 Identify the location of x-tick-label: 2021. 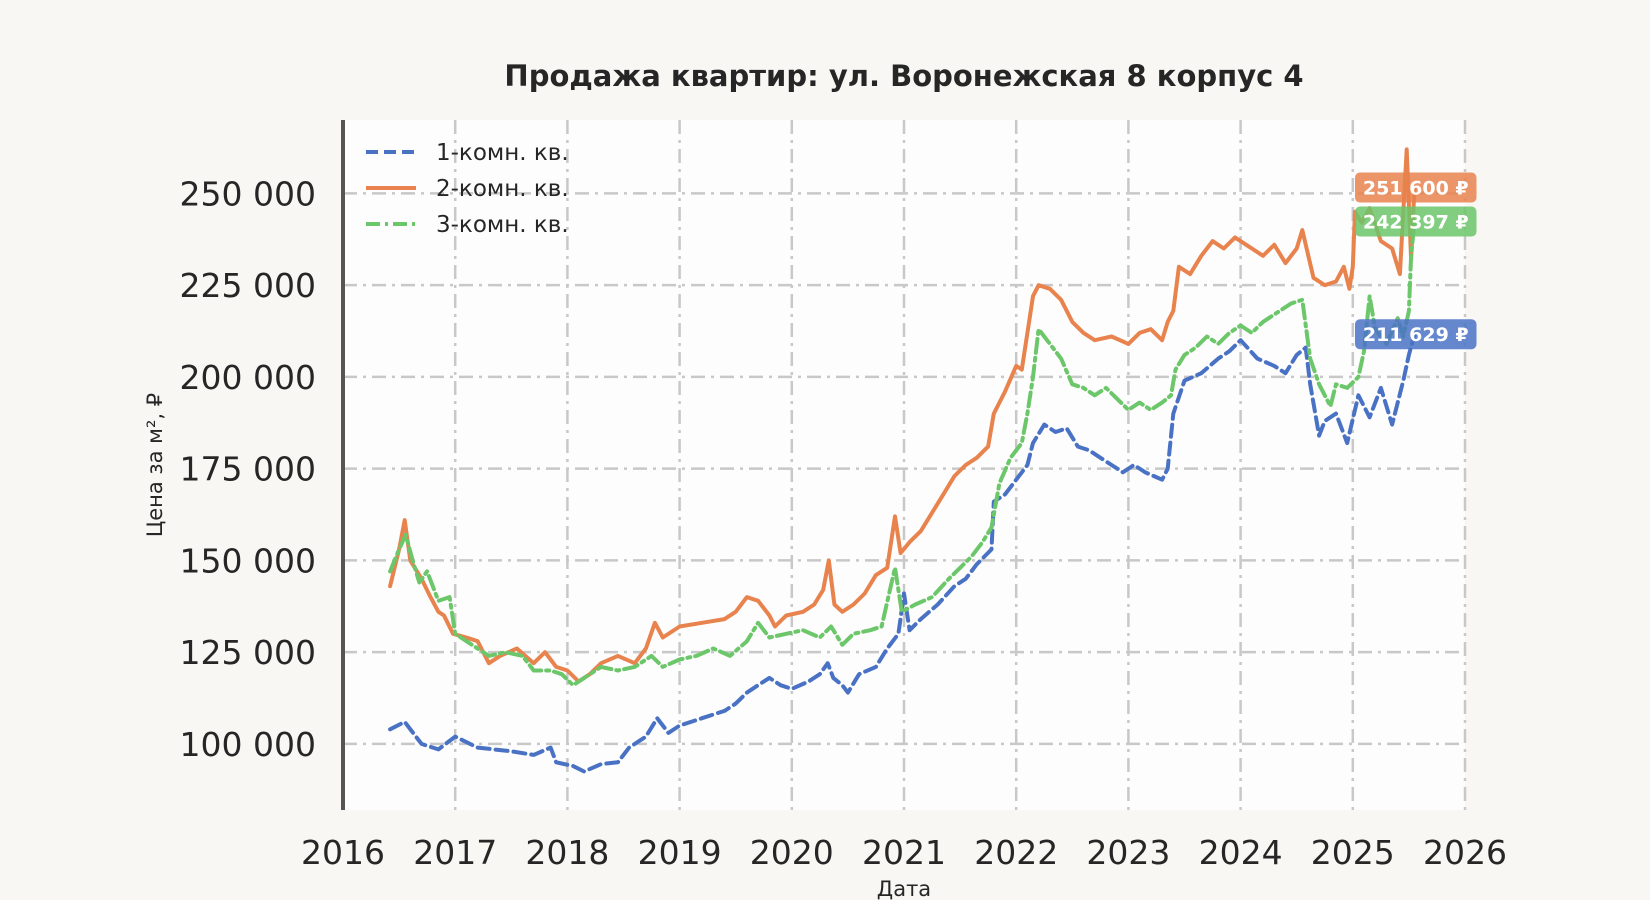
(904, 852).